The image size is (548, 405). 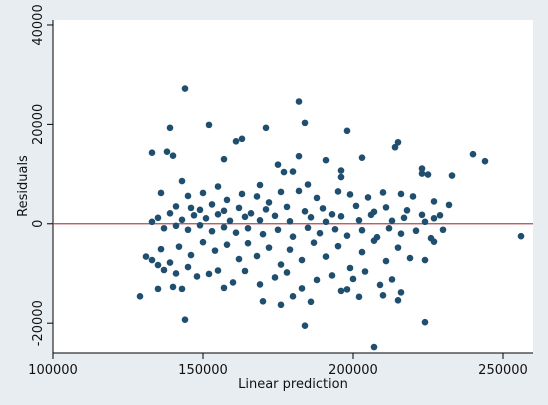 What do you see at coordinates (503, 370) in the screenshot?
I see `x-tick-label: 250000` at bounding box center [503, 370].